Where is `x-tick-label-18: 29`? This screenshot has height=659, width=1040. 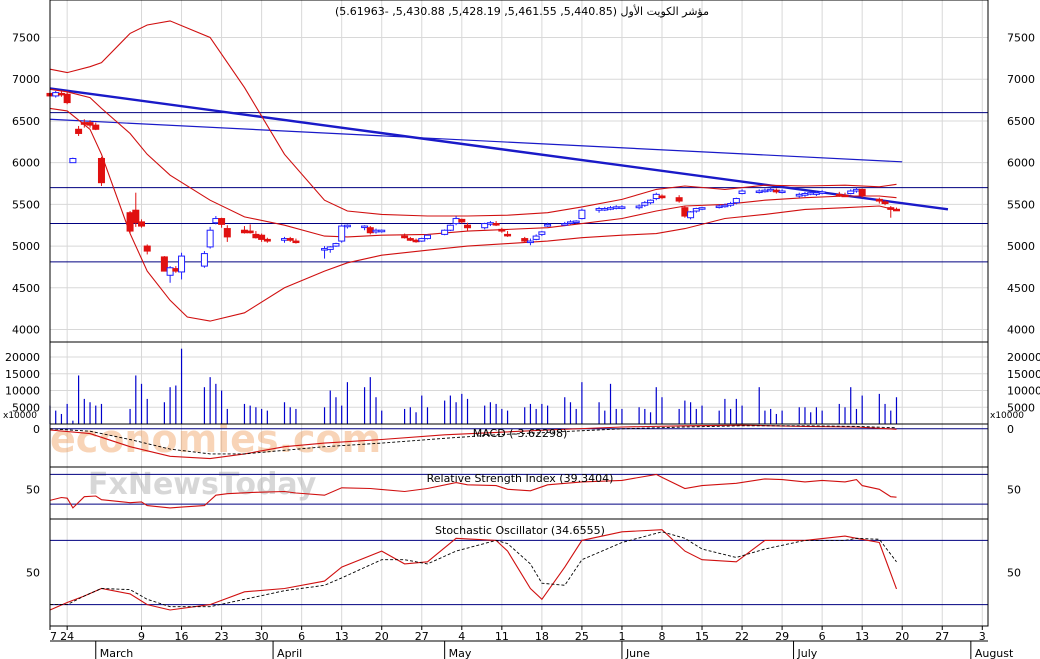
x-tick-label-18: 29 is located at coordinates (782, 636).